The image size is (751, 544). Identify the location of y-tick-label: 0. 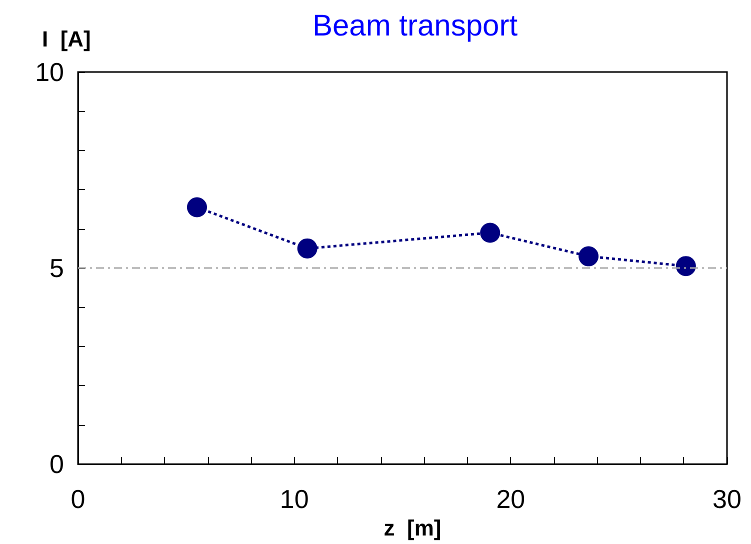
(57, 464).